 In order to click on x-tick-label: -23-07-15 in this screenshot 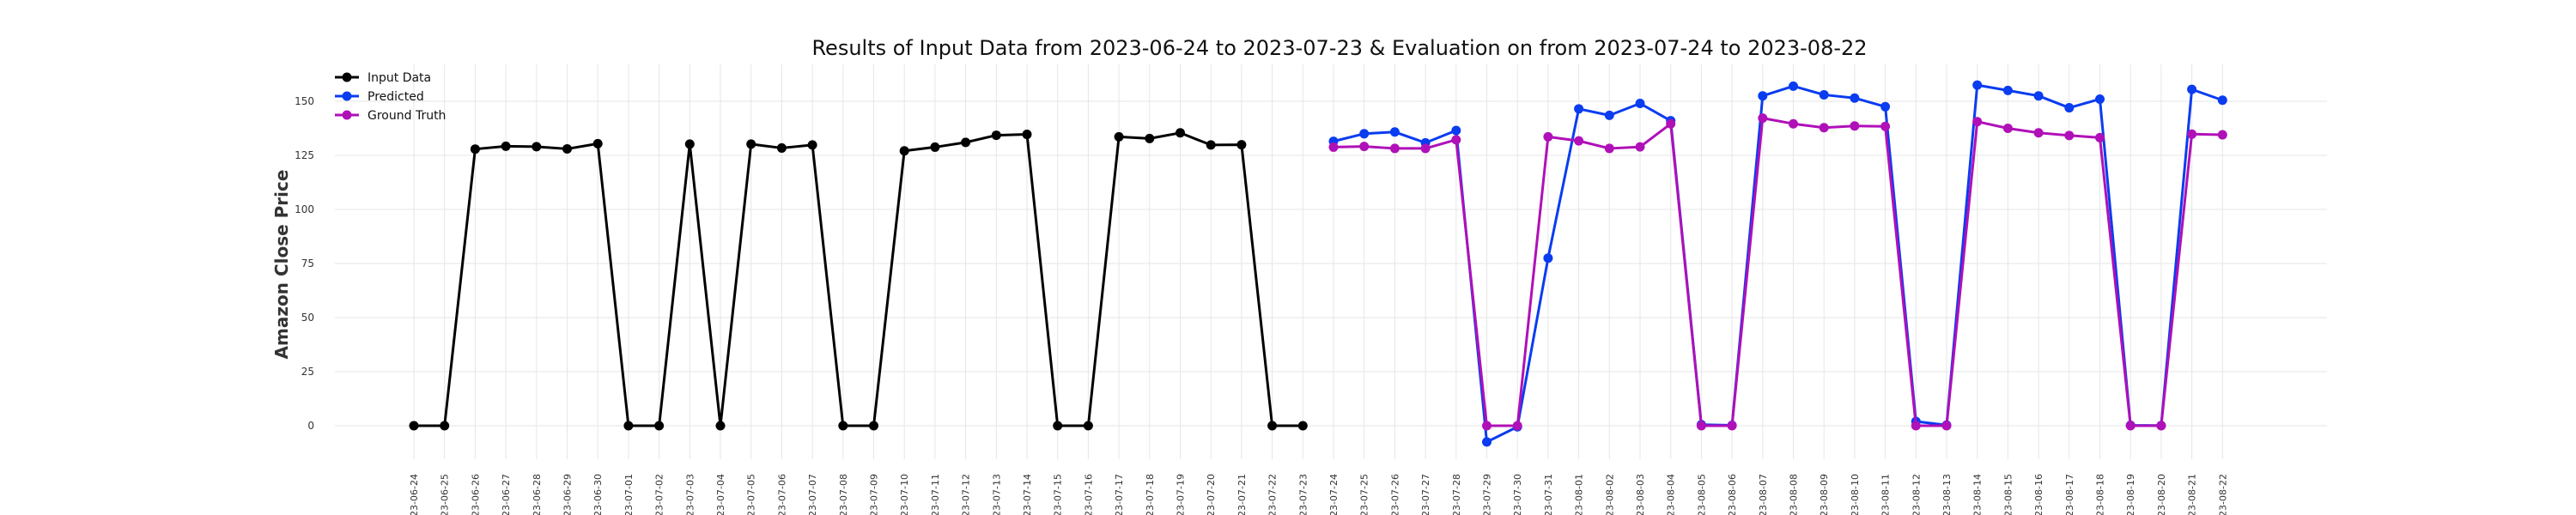, I will do `click(1058, 494)`.